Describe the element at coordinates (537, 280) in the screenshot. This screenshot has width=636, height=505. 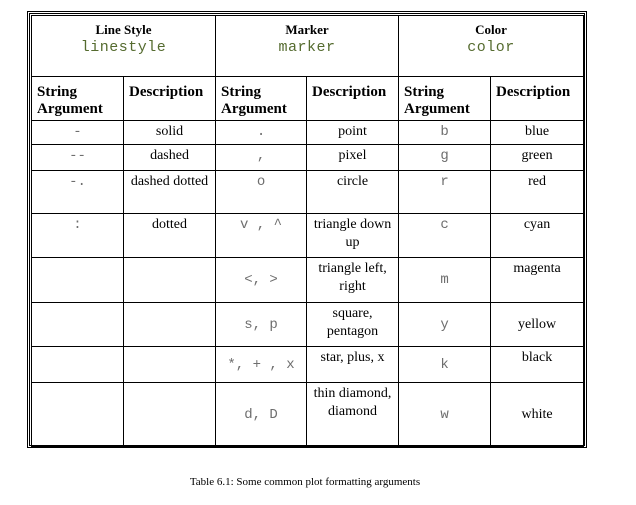
I see `description-cell: magenta` at that location.